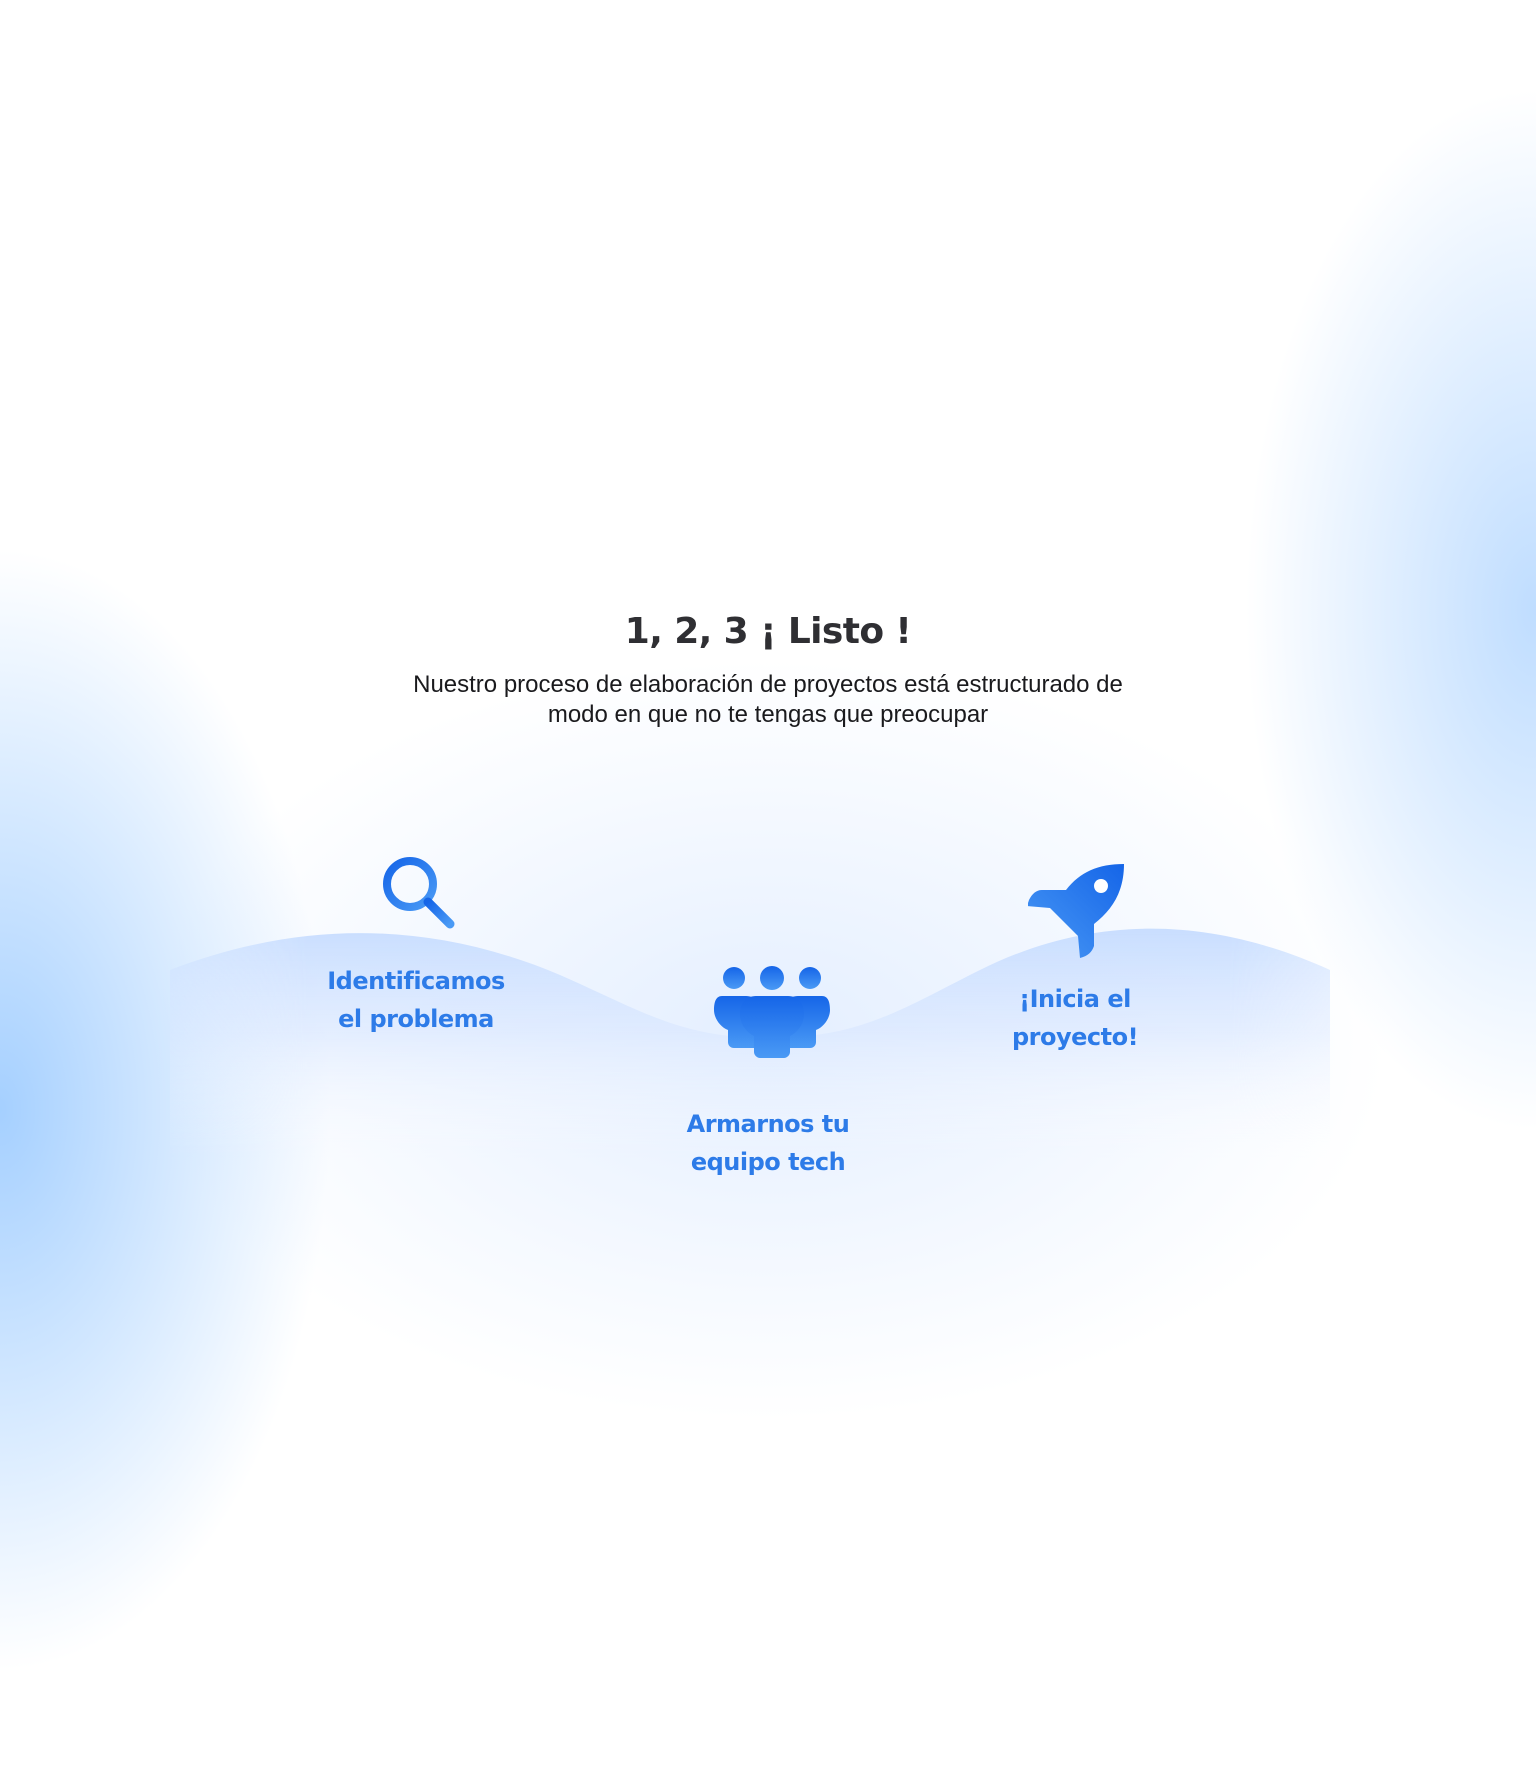  Describe the element at coordinates (416, 1000) in the screenshot. I see `step-label-identify: Identificamos el problema` at that location.